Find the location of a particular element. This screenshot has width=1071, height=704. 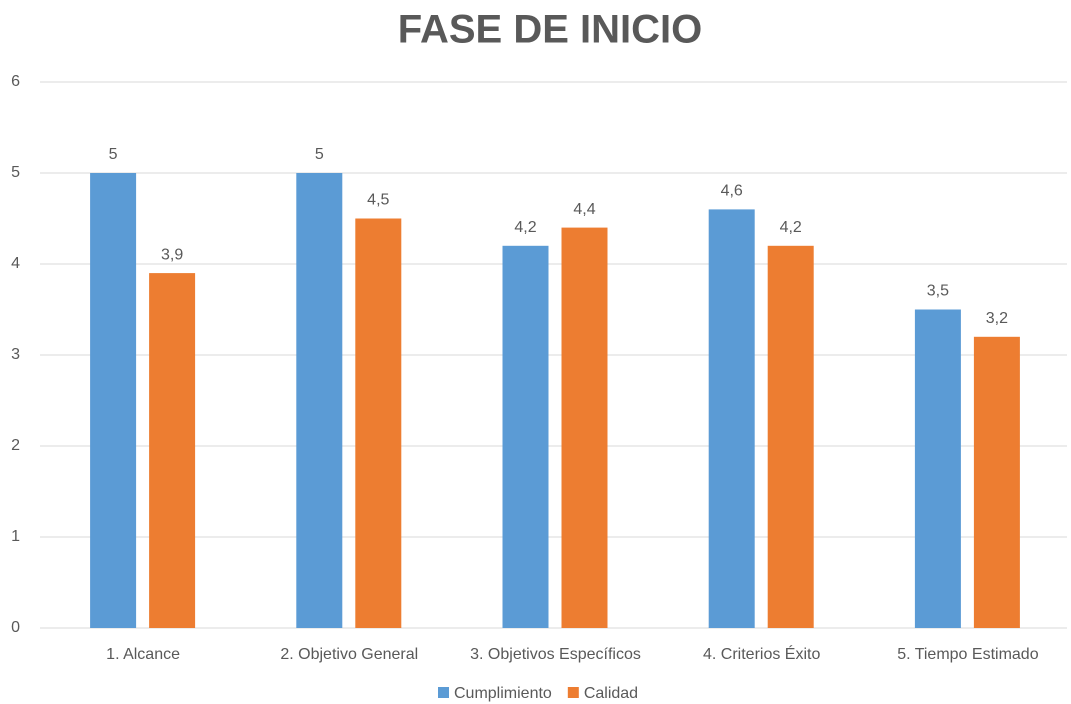

data-label: 3,5 is located at coordinates (938, 291).